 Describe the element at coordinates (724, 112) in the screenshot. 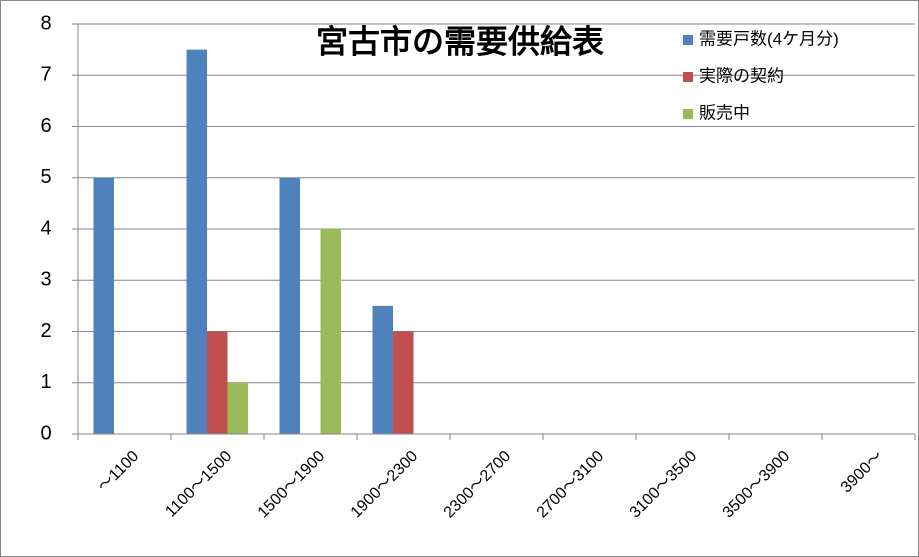

I see `legend-label: 販売中` at that location.